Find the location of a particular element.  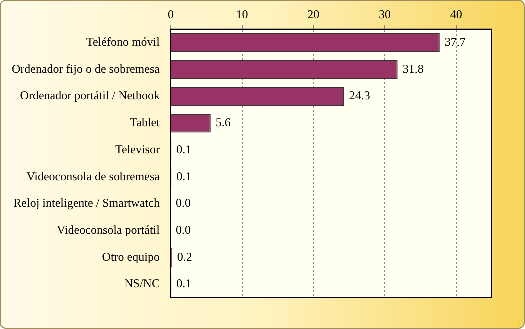

x-tick-label: 40 is located at coordinates (456, 14).